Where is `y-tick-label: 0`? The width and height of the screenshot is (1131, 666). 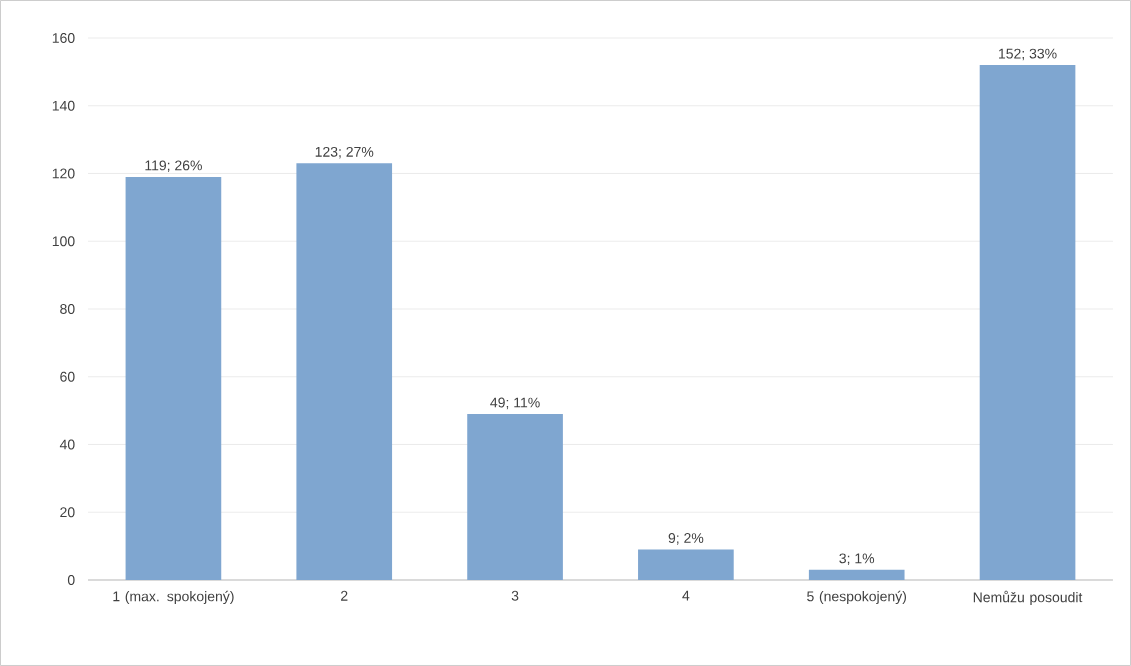 y-tick-label: 0 is located at coordinates (71, 580).